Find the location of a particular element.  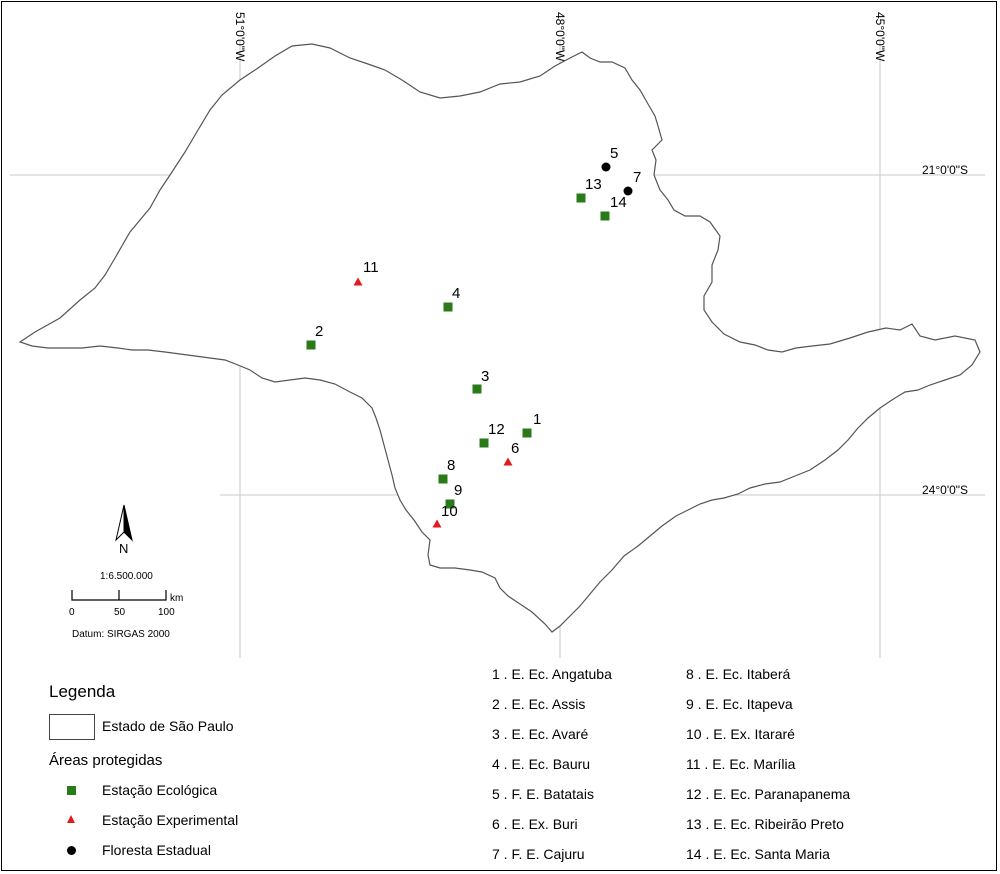

station-list-item: 13 . E. Ec. Ribeirão Preto is located at coordinates (765, 824).